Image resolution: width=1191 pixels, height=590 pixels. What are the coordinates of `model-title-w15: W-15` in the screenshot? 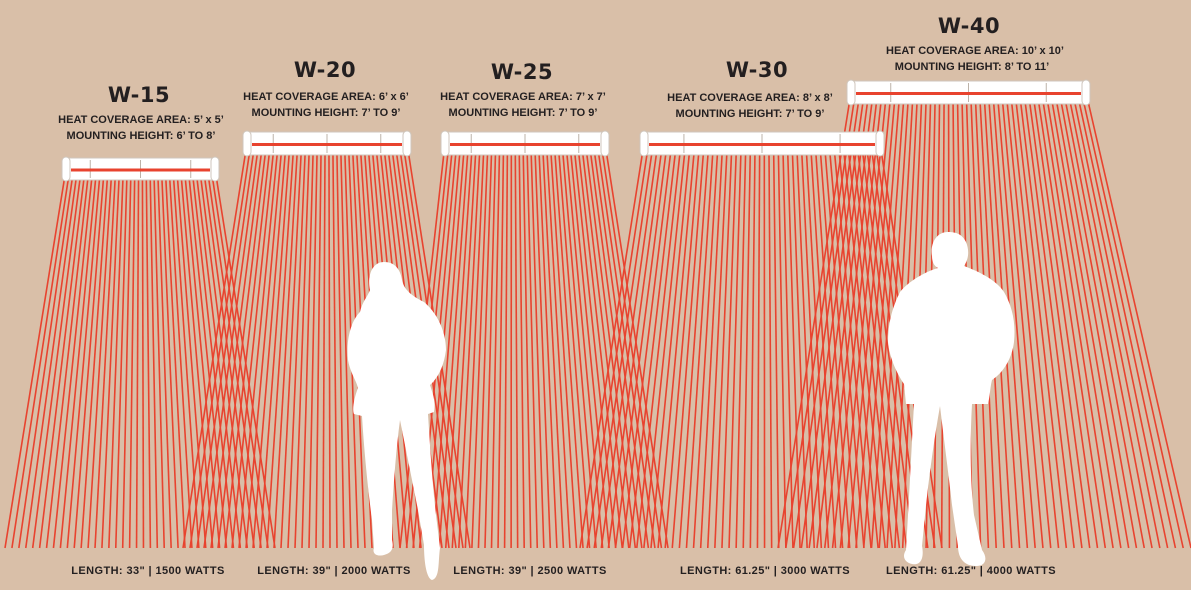 It's located at (139, 95).